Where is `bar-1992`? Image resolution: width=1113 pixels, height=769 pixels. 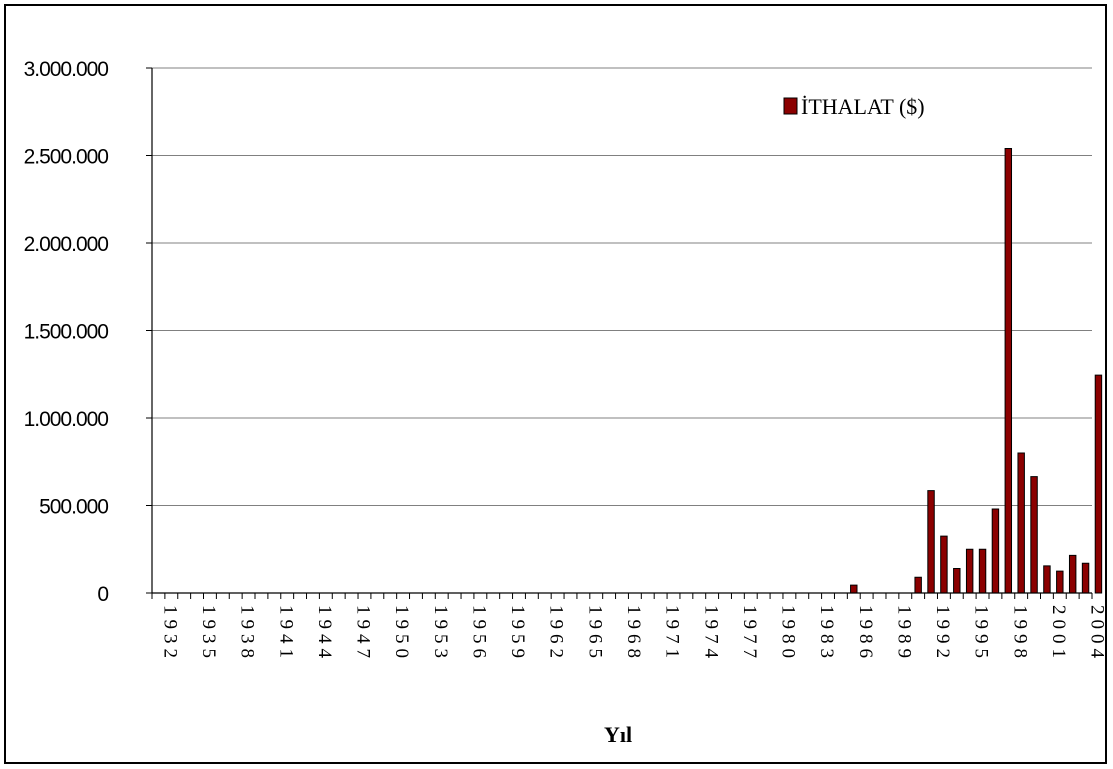
bar-1992 is located at coordinates (931, 542).